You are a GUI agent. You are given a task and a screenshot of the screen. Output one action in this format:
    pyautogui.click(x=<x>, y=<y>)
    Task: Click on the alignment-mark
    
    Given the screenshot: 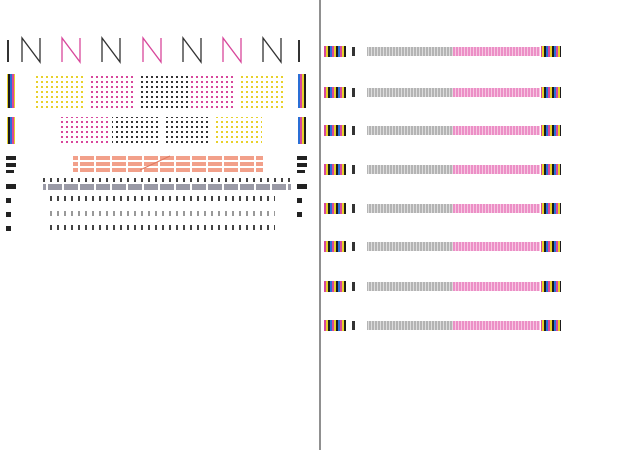 What is the action you would take?
    pyautogui.click(x=155, y=163)
    